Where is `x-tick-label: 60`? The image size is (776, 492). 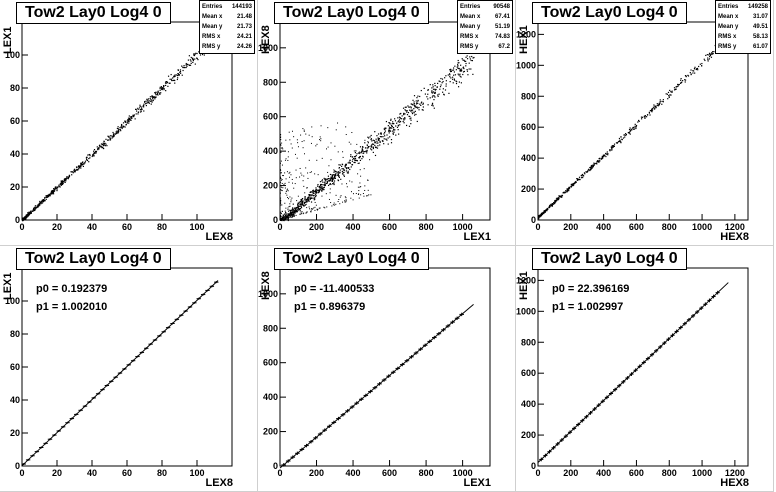
x-tick-label: 60 is located at coordinates (127, 227).